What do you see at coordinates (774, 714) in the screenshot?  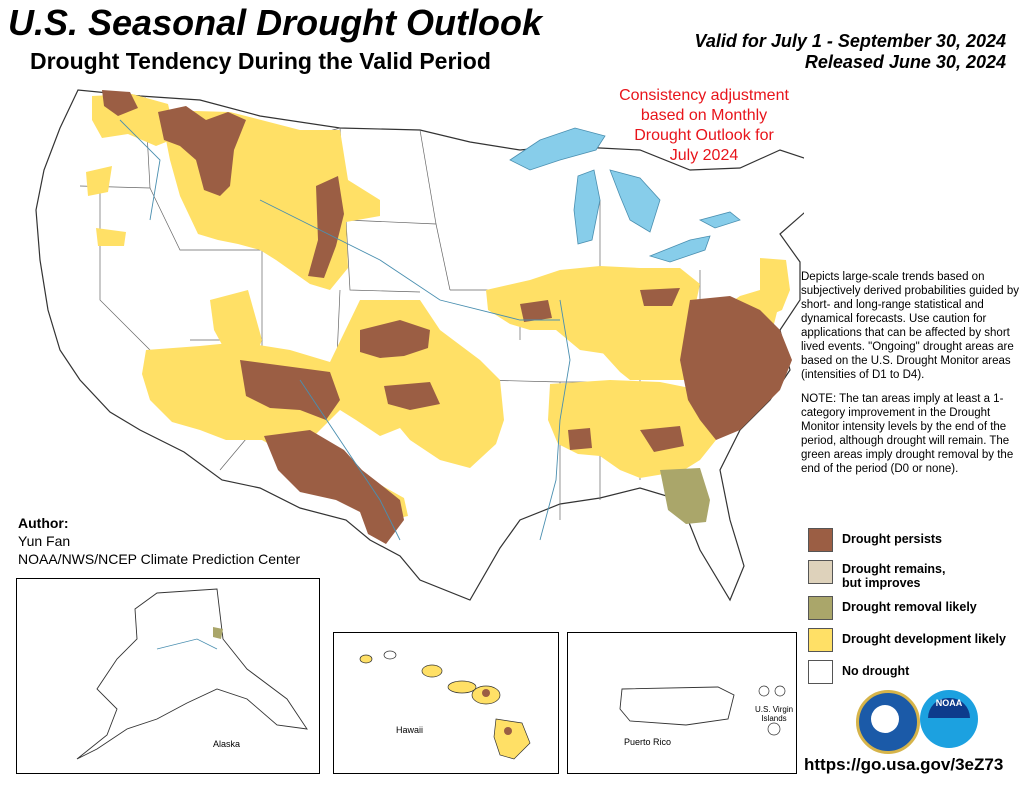 I see `virgin-islands-label: U.S. Virgin Islands` at bounding box center [774, 714].